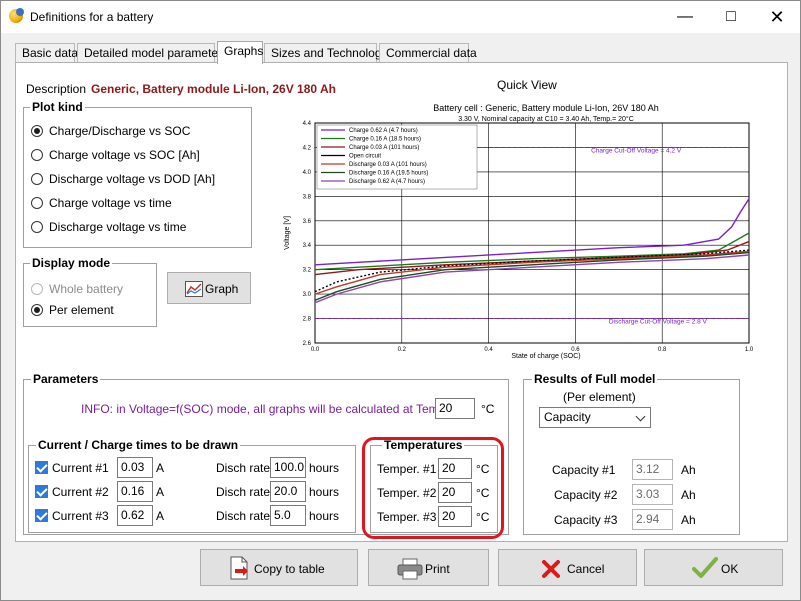 Image resolution: width=801 pixels, height=601 pixels. What do you see at coordinates (307, 222) in the screenshot?
I see `y-tick-label: 3.6` at bounding box center [307, 222].